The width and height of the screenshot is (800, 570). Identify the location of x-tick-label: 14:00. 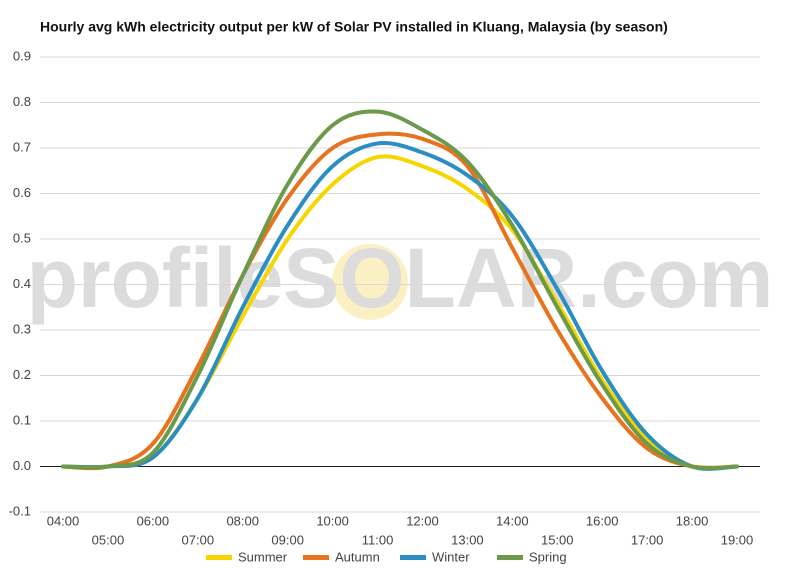
(512, 520).